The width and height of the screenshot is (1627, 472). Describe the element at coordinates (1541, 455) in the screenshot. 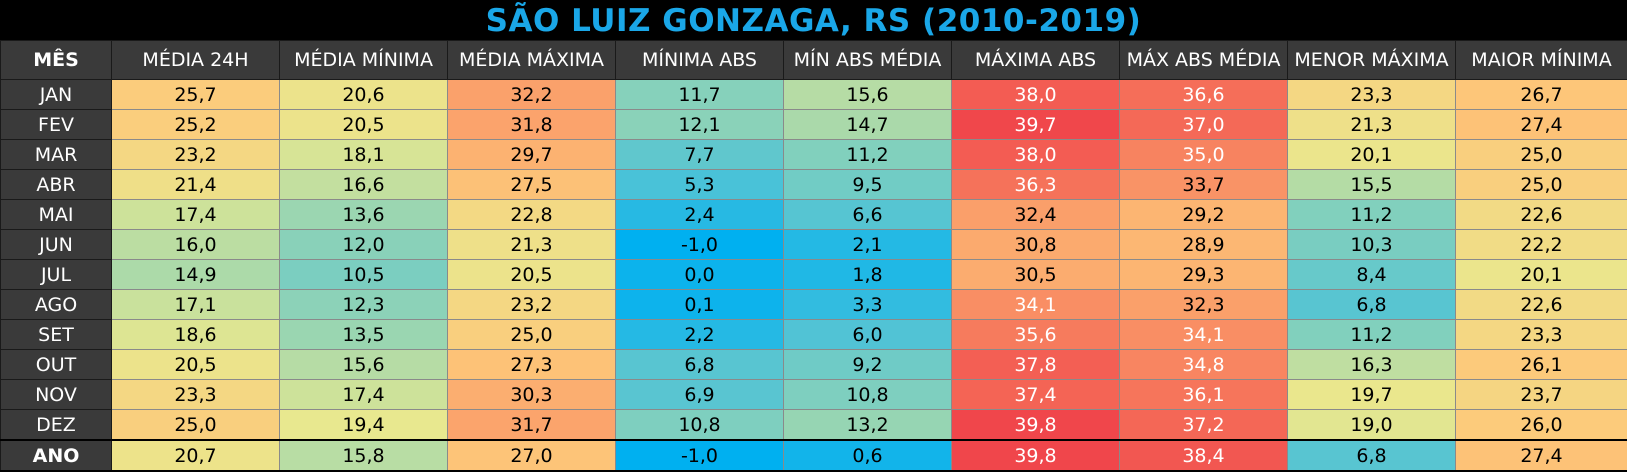

I see `data-cell: 27,4` at that location.